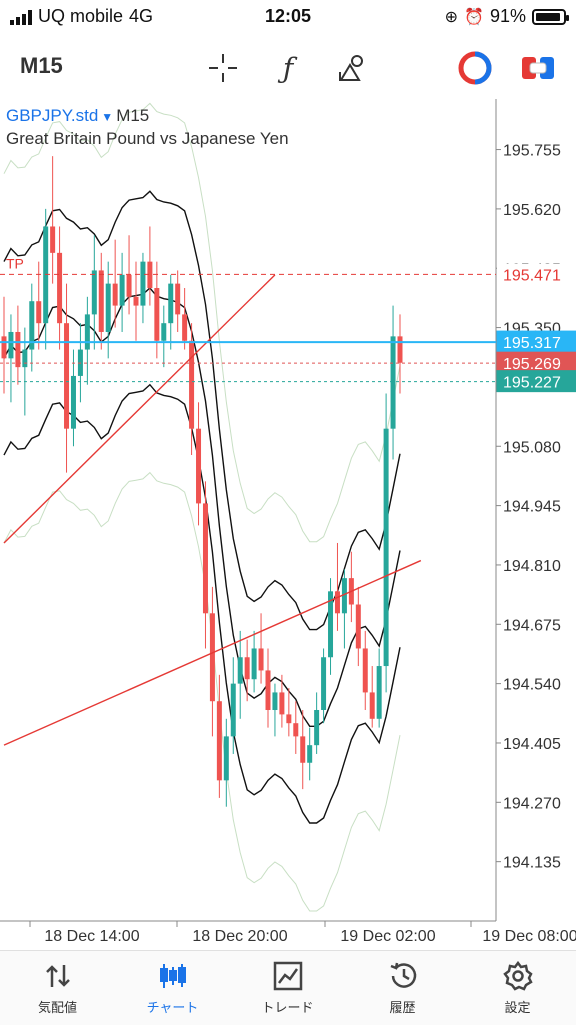  What do you see at coordinates (532, 625) in the screenshot?
I see `price-tick-label: 194.675` at bounding box center [532, 625].